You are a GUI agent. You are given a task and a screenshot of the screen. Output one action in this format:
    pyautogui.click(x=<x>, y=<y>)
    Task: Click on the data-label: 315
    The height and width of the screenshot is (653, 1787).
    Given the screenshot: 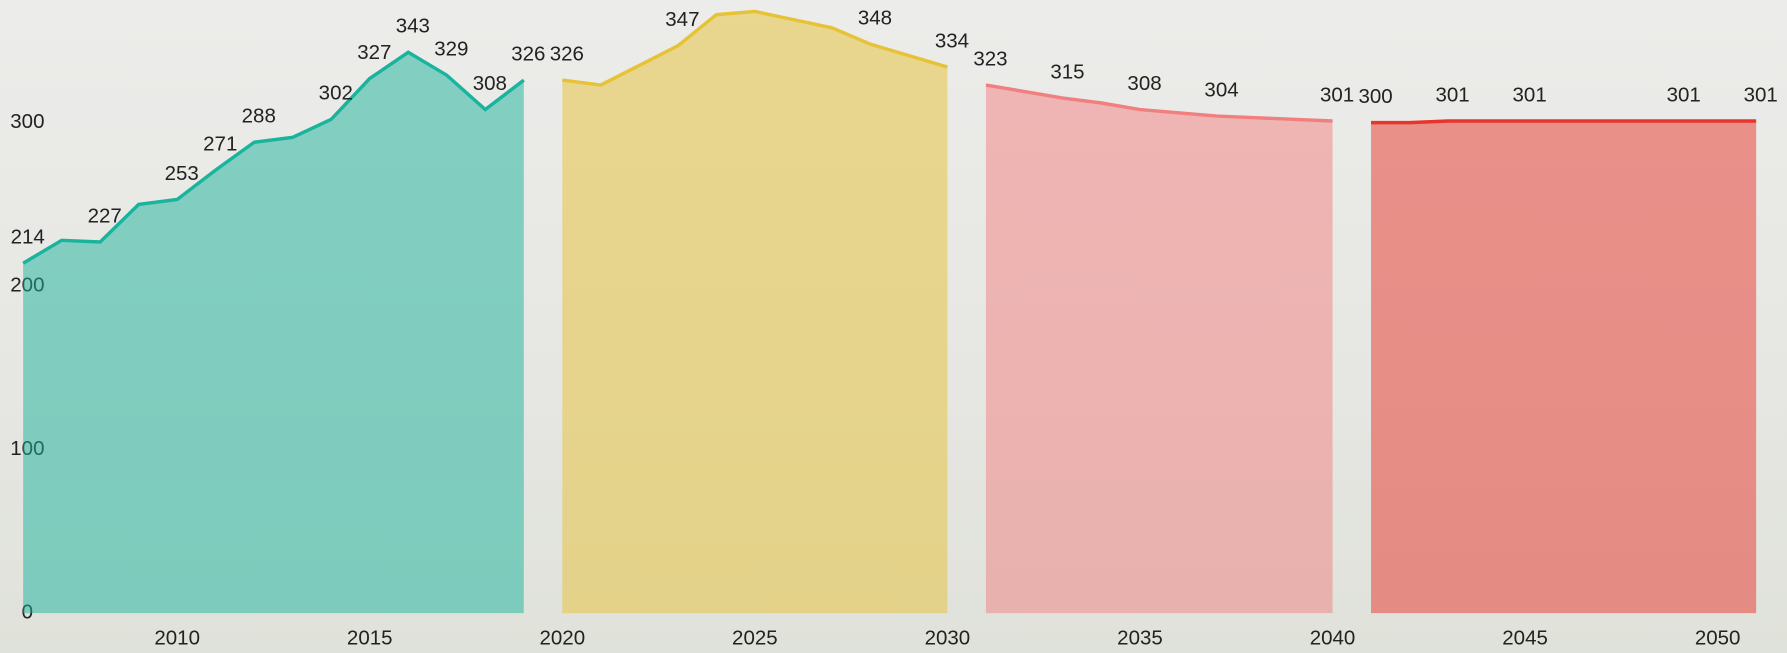 What is the action you would take?
    pyautogui.click(x=1067, y=71)
    